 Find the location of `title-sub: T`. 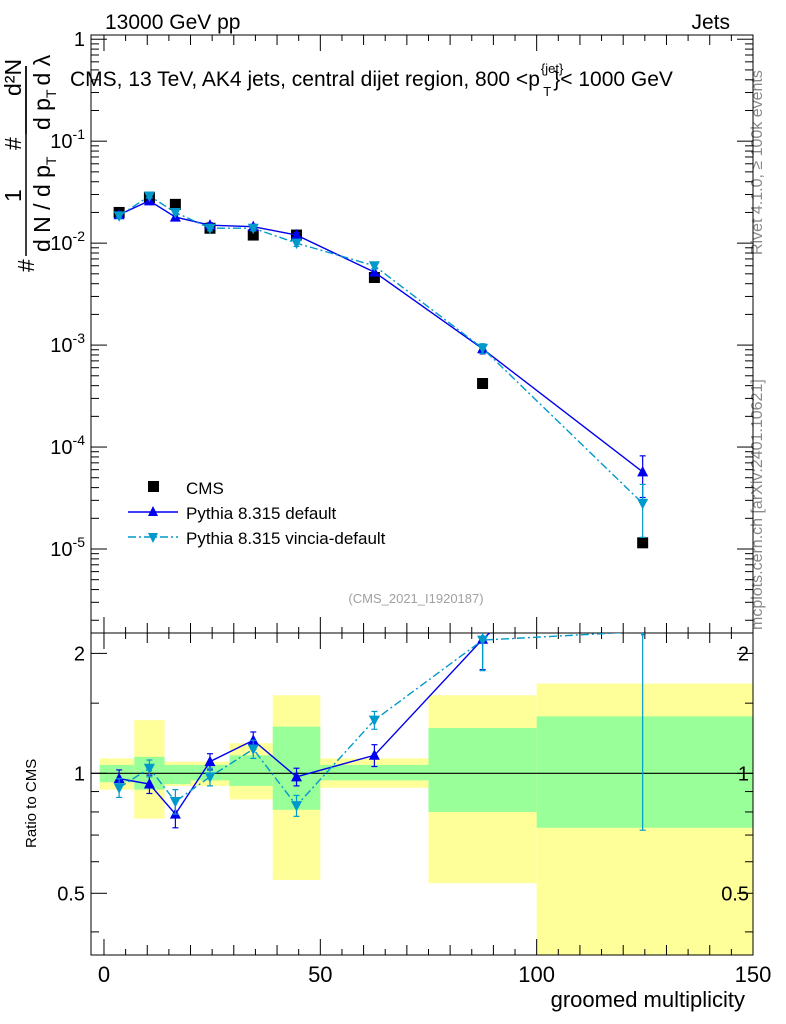

title-sub: T is located at coordinates (547, 91).